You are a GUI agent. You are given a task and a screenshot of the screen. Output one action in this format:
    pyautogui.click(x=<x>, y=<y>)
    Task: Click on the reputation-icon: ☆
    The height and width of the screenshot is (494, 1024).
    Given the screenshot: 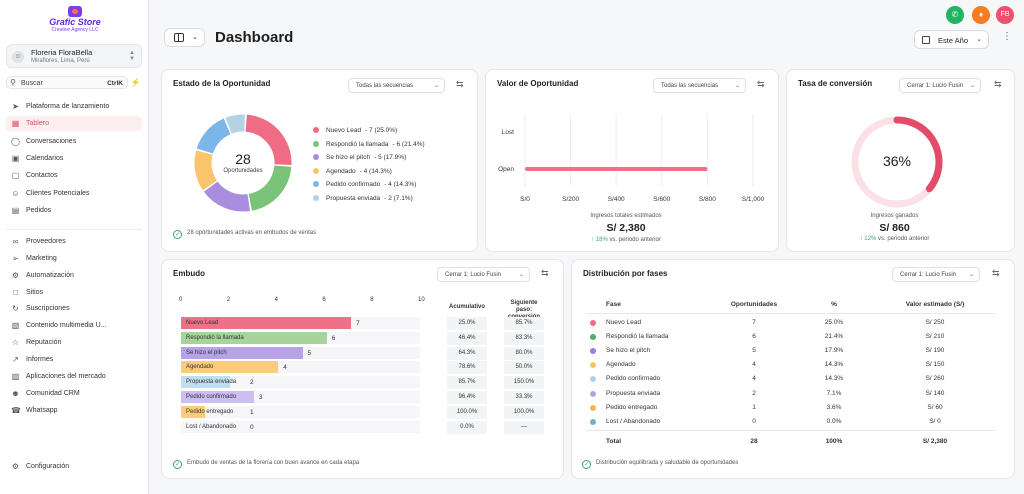 What is the action you would take?
    pyautogui.click(x=15, y=343)
    